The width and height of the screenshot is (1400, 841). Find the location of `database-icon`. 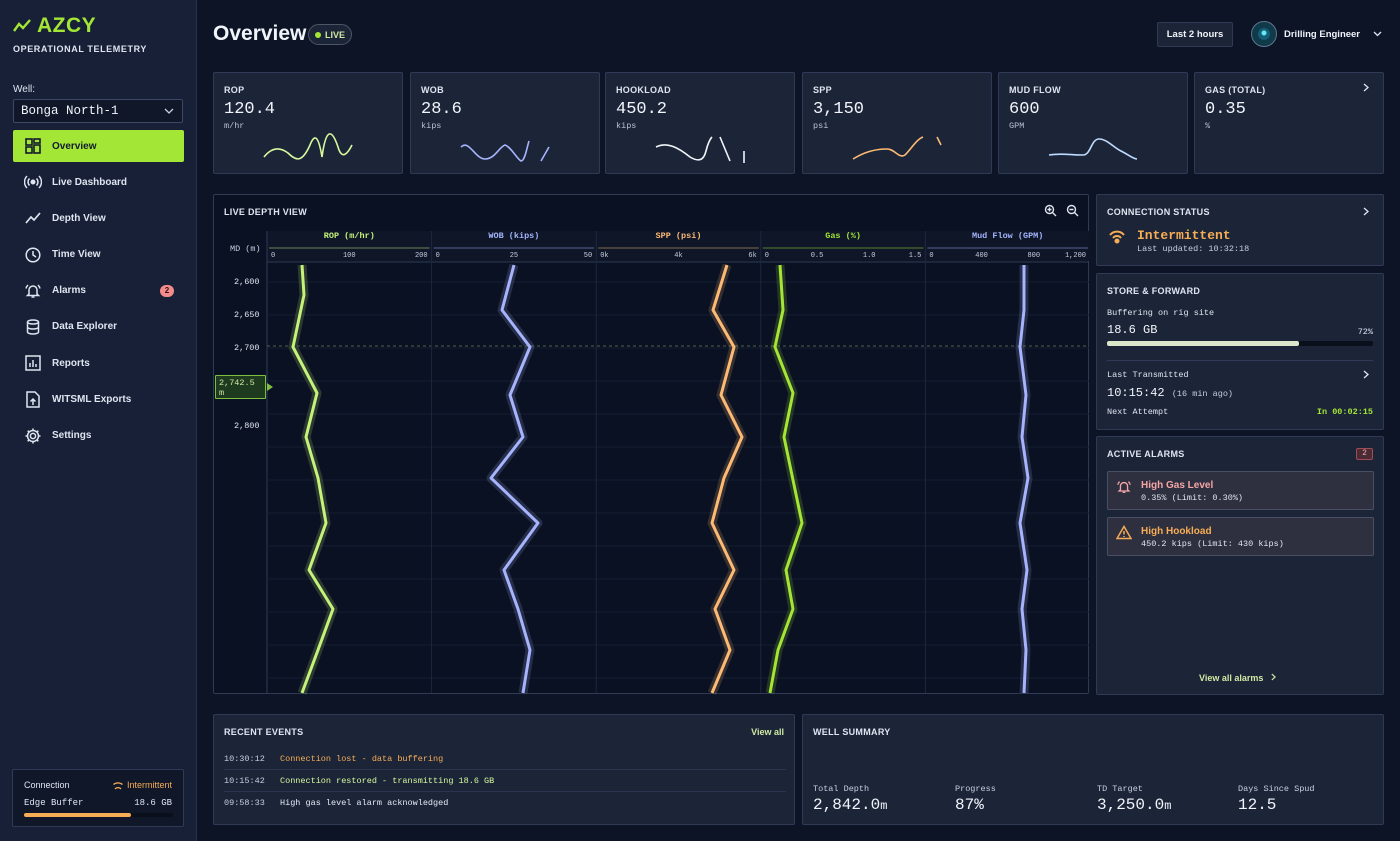

database-icon is located at coordinates (33, 327).